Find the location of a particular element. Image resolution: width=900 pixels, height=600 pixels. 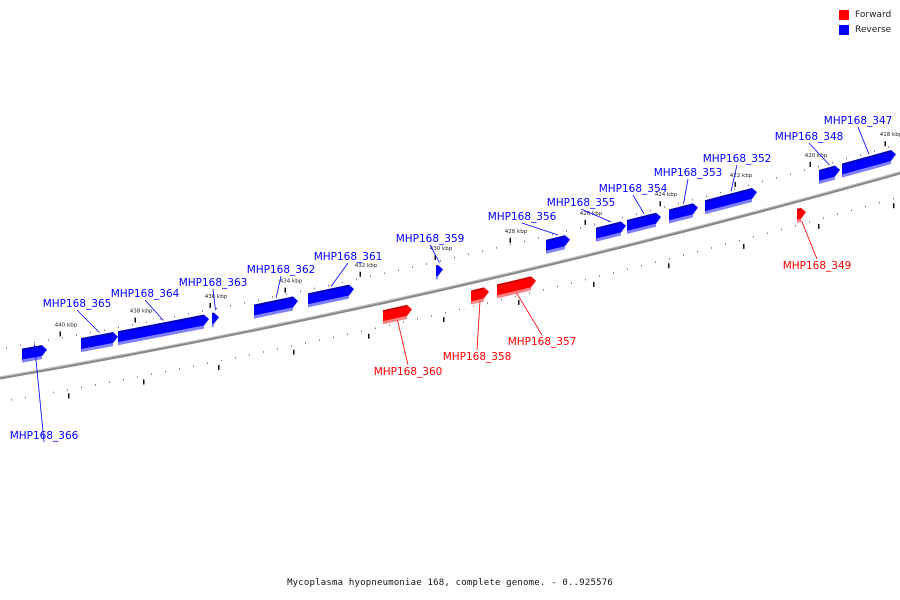

gene-feature: MHP168_349 is located at coordinates (817, 239).